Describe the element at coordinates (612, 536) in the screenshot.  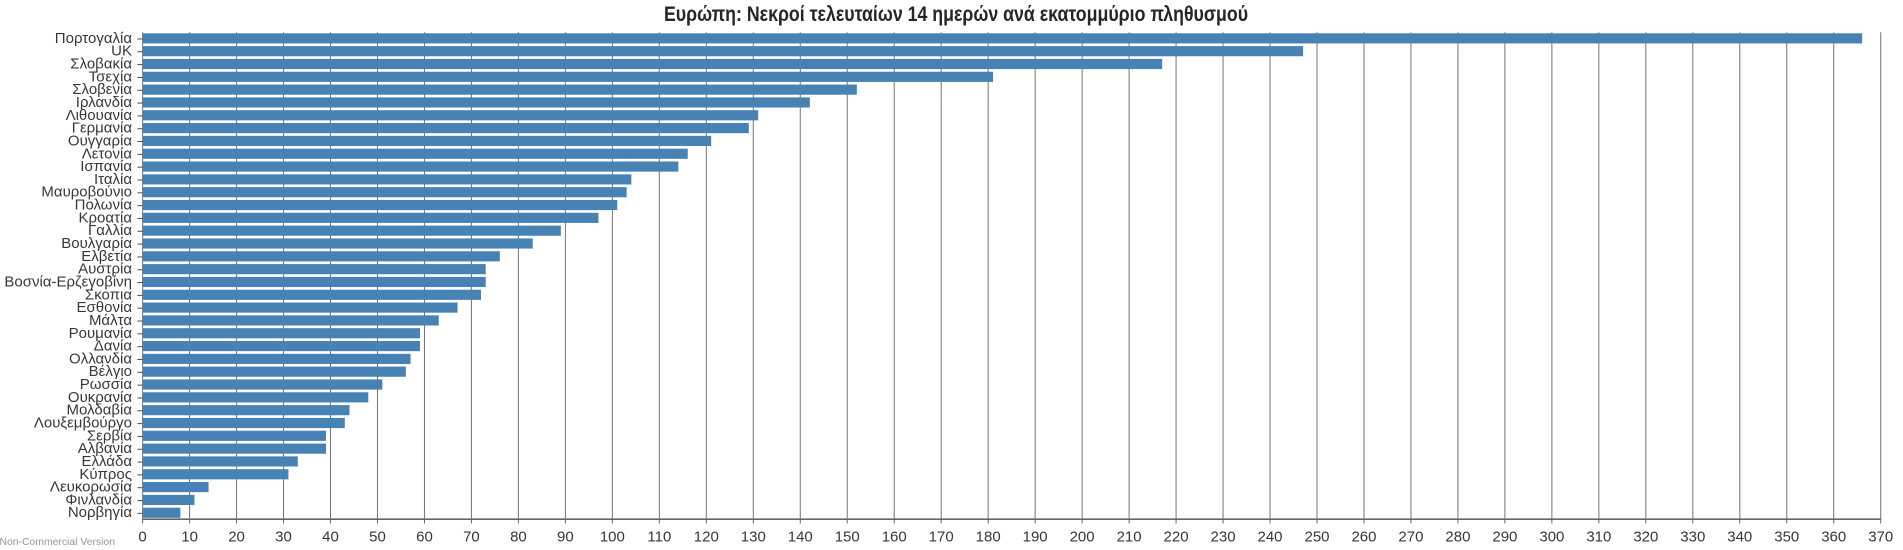
I see `svg-text: 100` at that location.